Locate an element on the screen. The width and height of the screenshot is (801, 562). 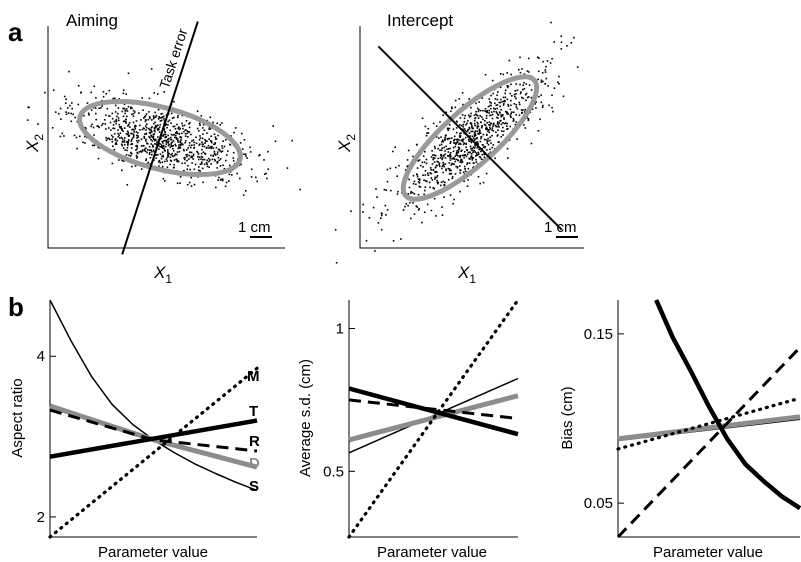
intercept-scale-bar-label: 1 cm is located at coordinates (560, 227).